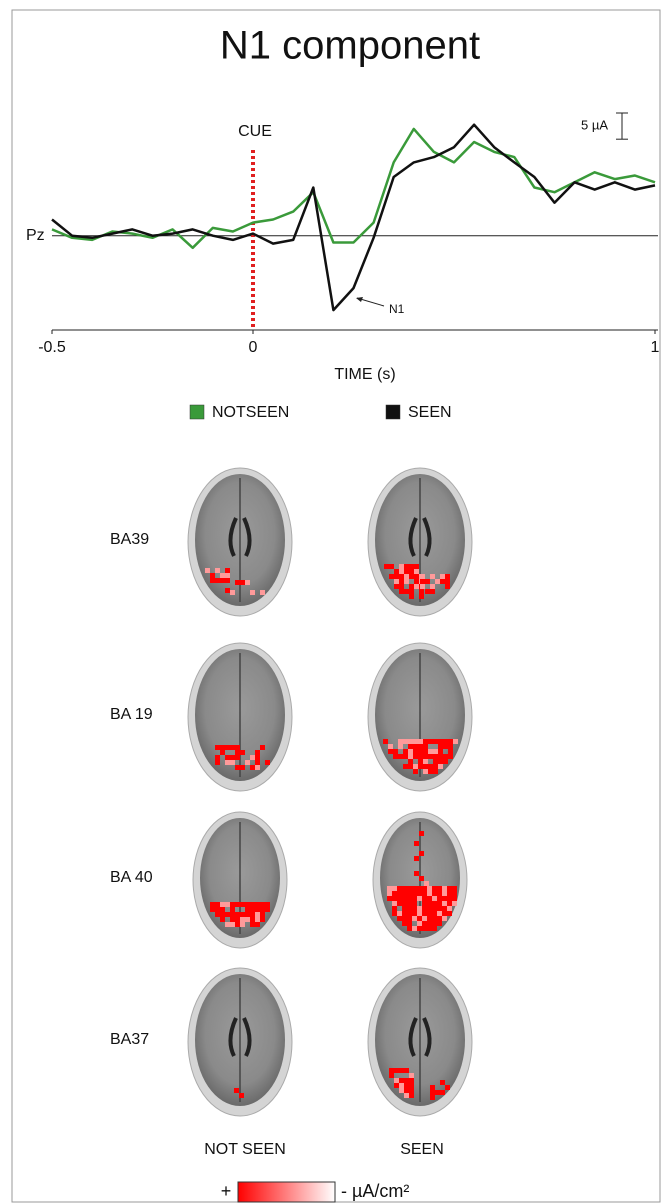  I want to click on baseline-label: Pz, so click(35, 235).